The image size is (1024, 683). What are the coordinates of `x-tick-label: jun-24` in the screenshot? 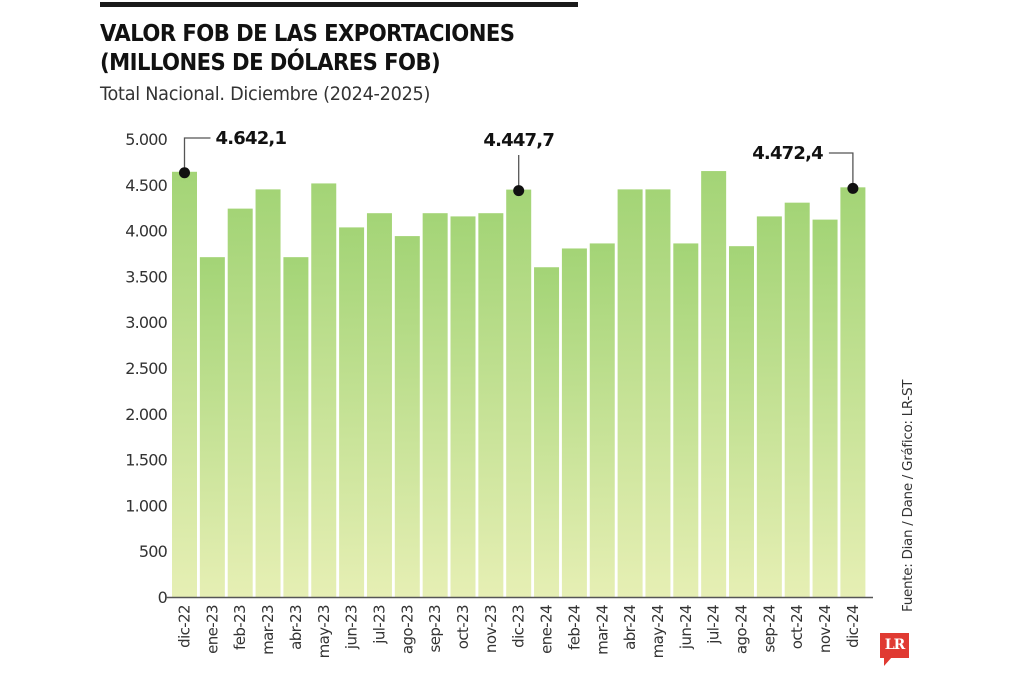 It's located at (686, 627).